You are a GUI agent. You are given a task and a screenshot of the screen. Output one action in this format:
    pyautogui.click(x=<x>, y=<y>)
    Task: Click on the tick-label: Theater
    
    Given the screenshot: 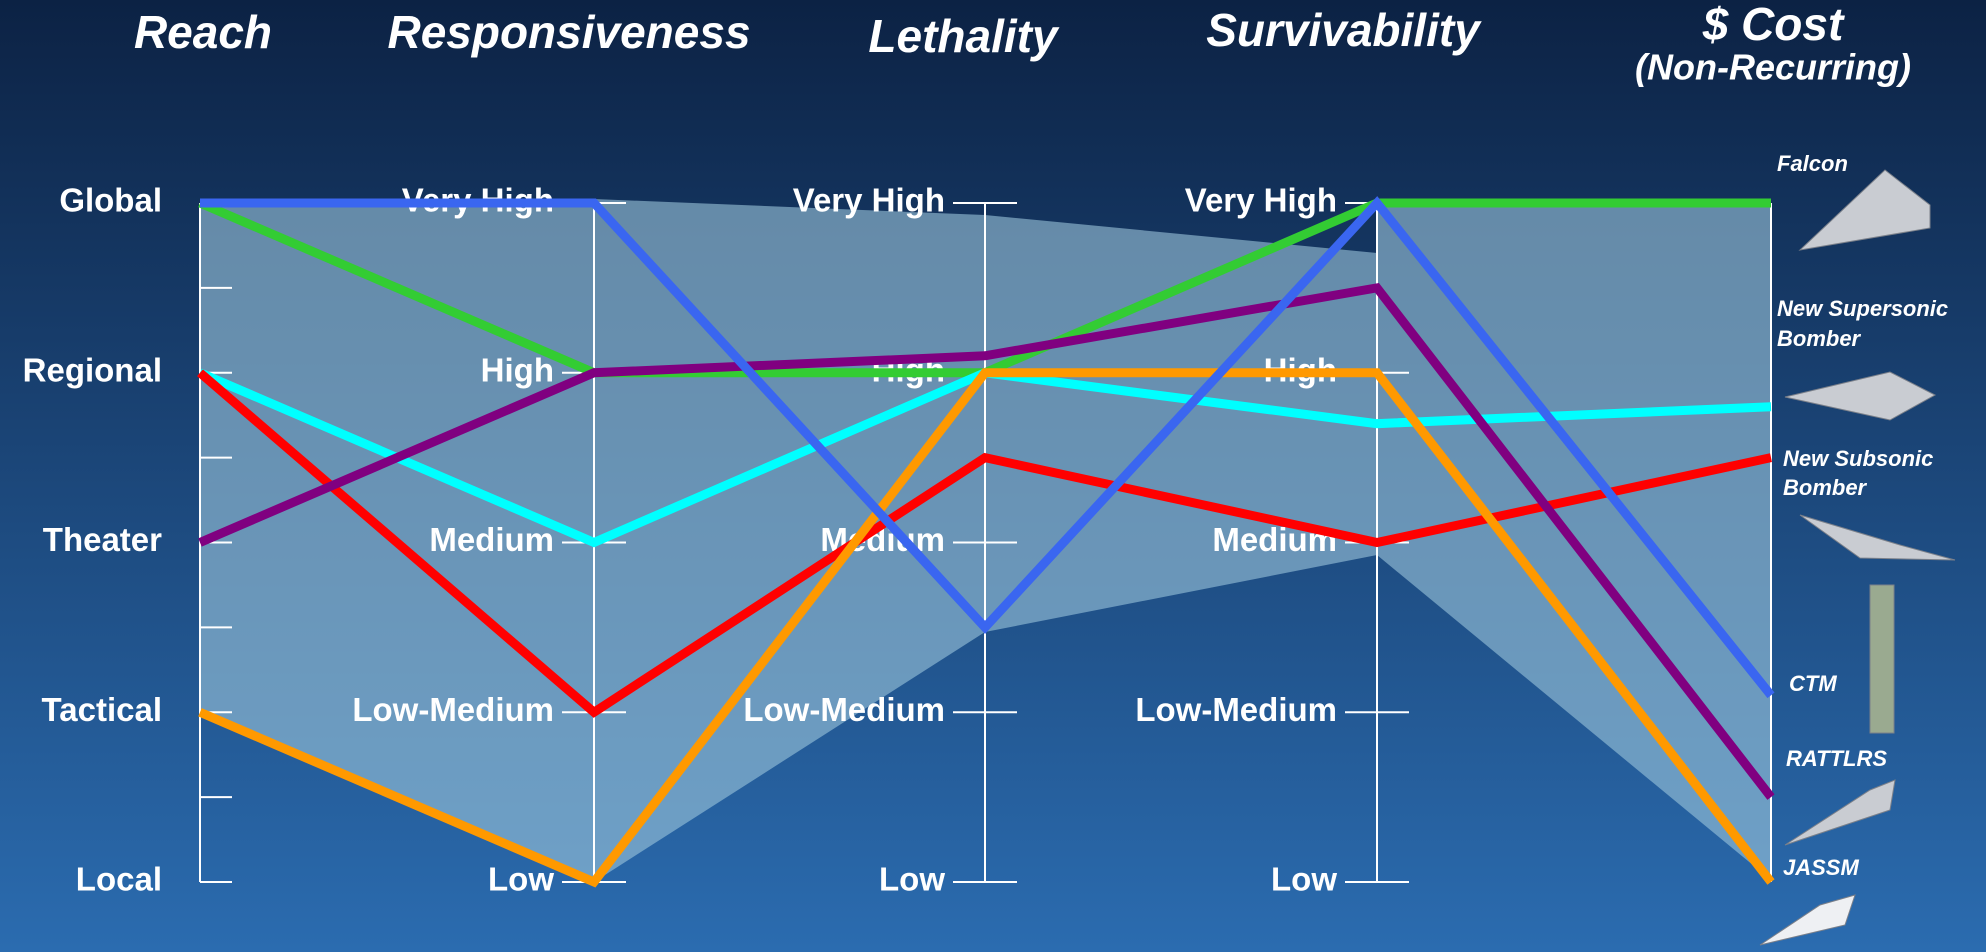 What is the action you would take?
    pyautogui.click(x=102, y=539)
    